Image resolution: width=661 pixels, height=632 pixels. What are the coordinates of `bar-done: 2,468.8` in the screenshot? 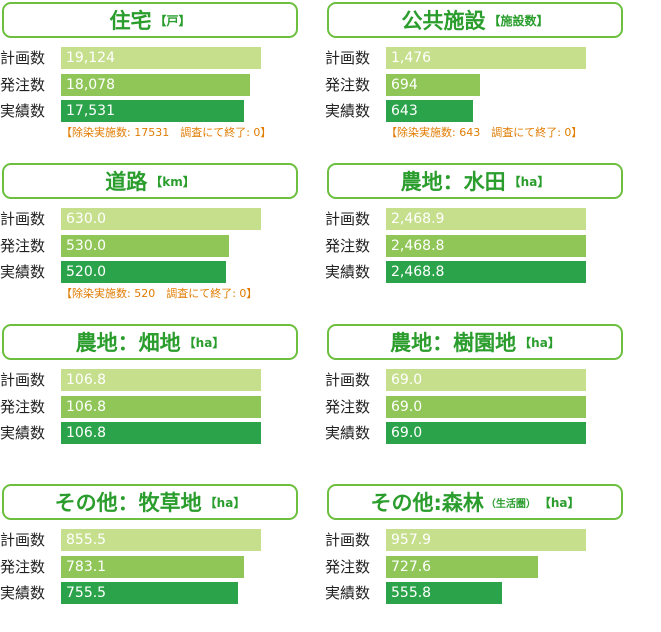 It's located at (486, 272).